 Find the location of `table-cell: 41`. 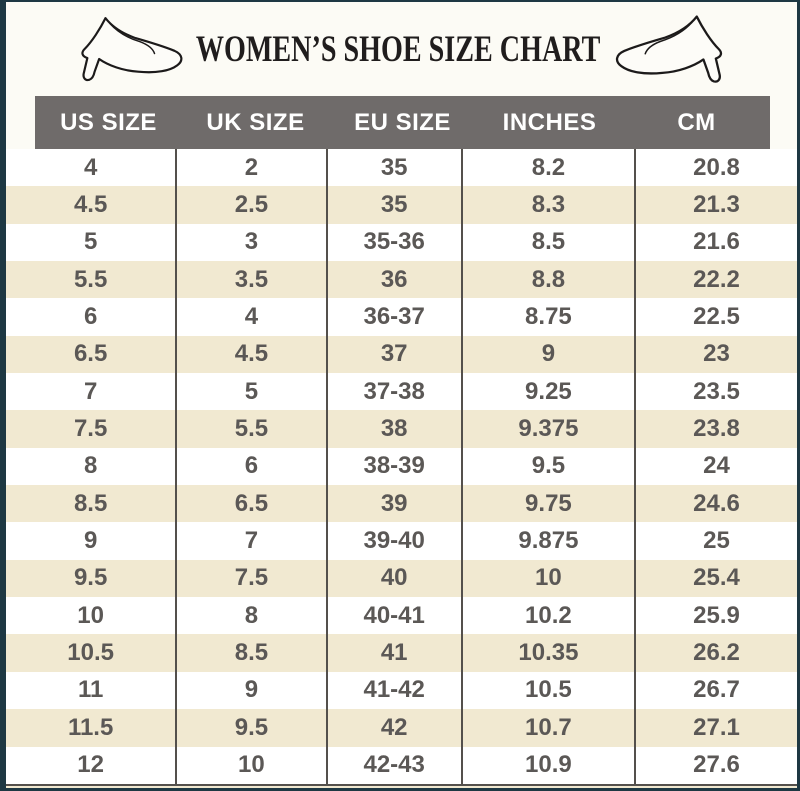

table-cell: 41 is located at coordinates (393, 653).